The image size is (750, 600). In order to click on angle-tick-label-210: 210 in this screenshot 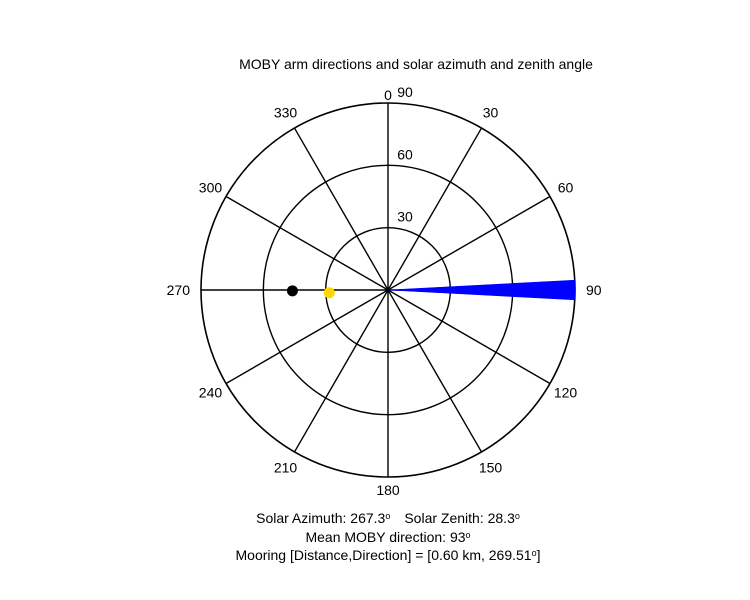, I will do `click(286, 468)`.